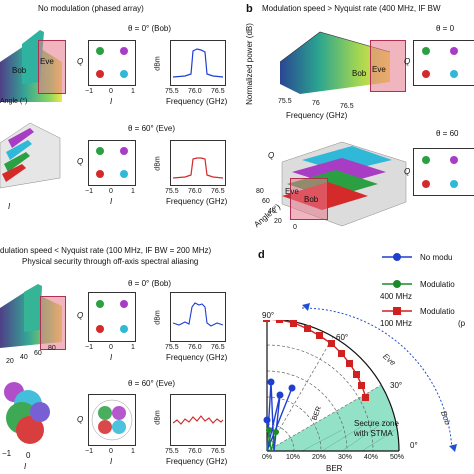 The image size is (474, 474). What do you see at coordinates (89, 91) in the screenshot?
I see `panel-a-bob-i-tick-1: −1` at bounding box center [89, 91].